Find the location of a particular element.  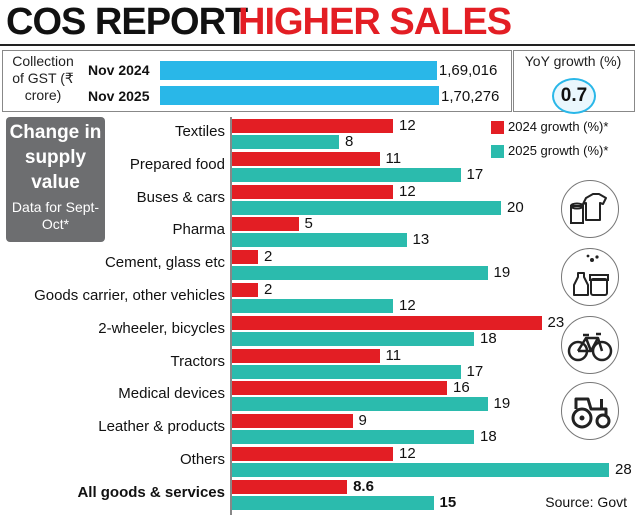

value-label-2024: 5 is located at coordinates (308, 224).